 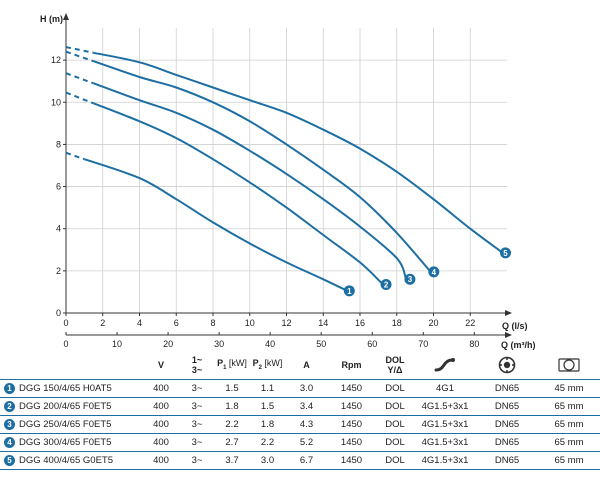 What do you see at coordinates (267, 406) in the screenshot?
I see `cell-p2: 1.5` at bounding box center [267, 406].